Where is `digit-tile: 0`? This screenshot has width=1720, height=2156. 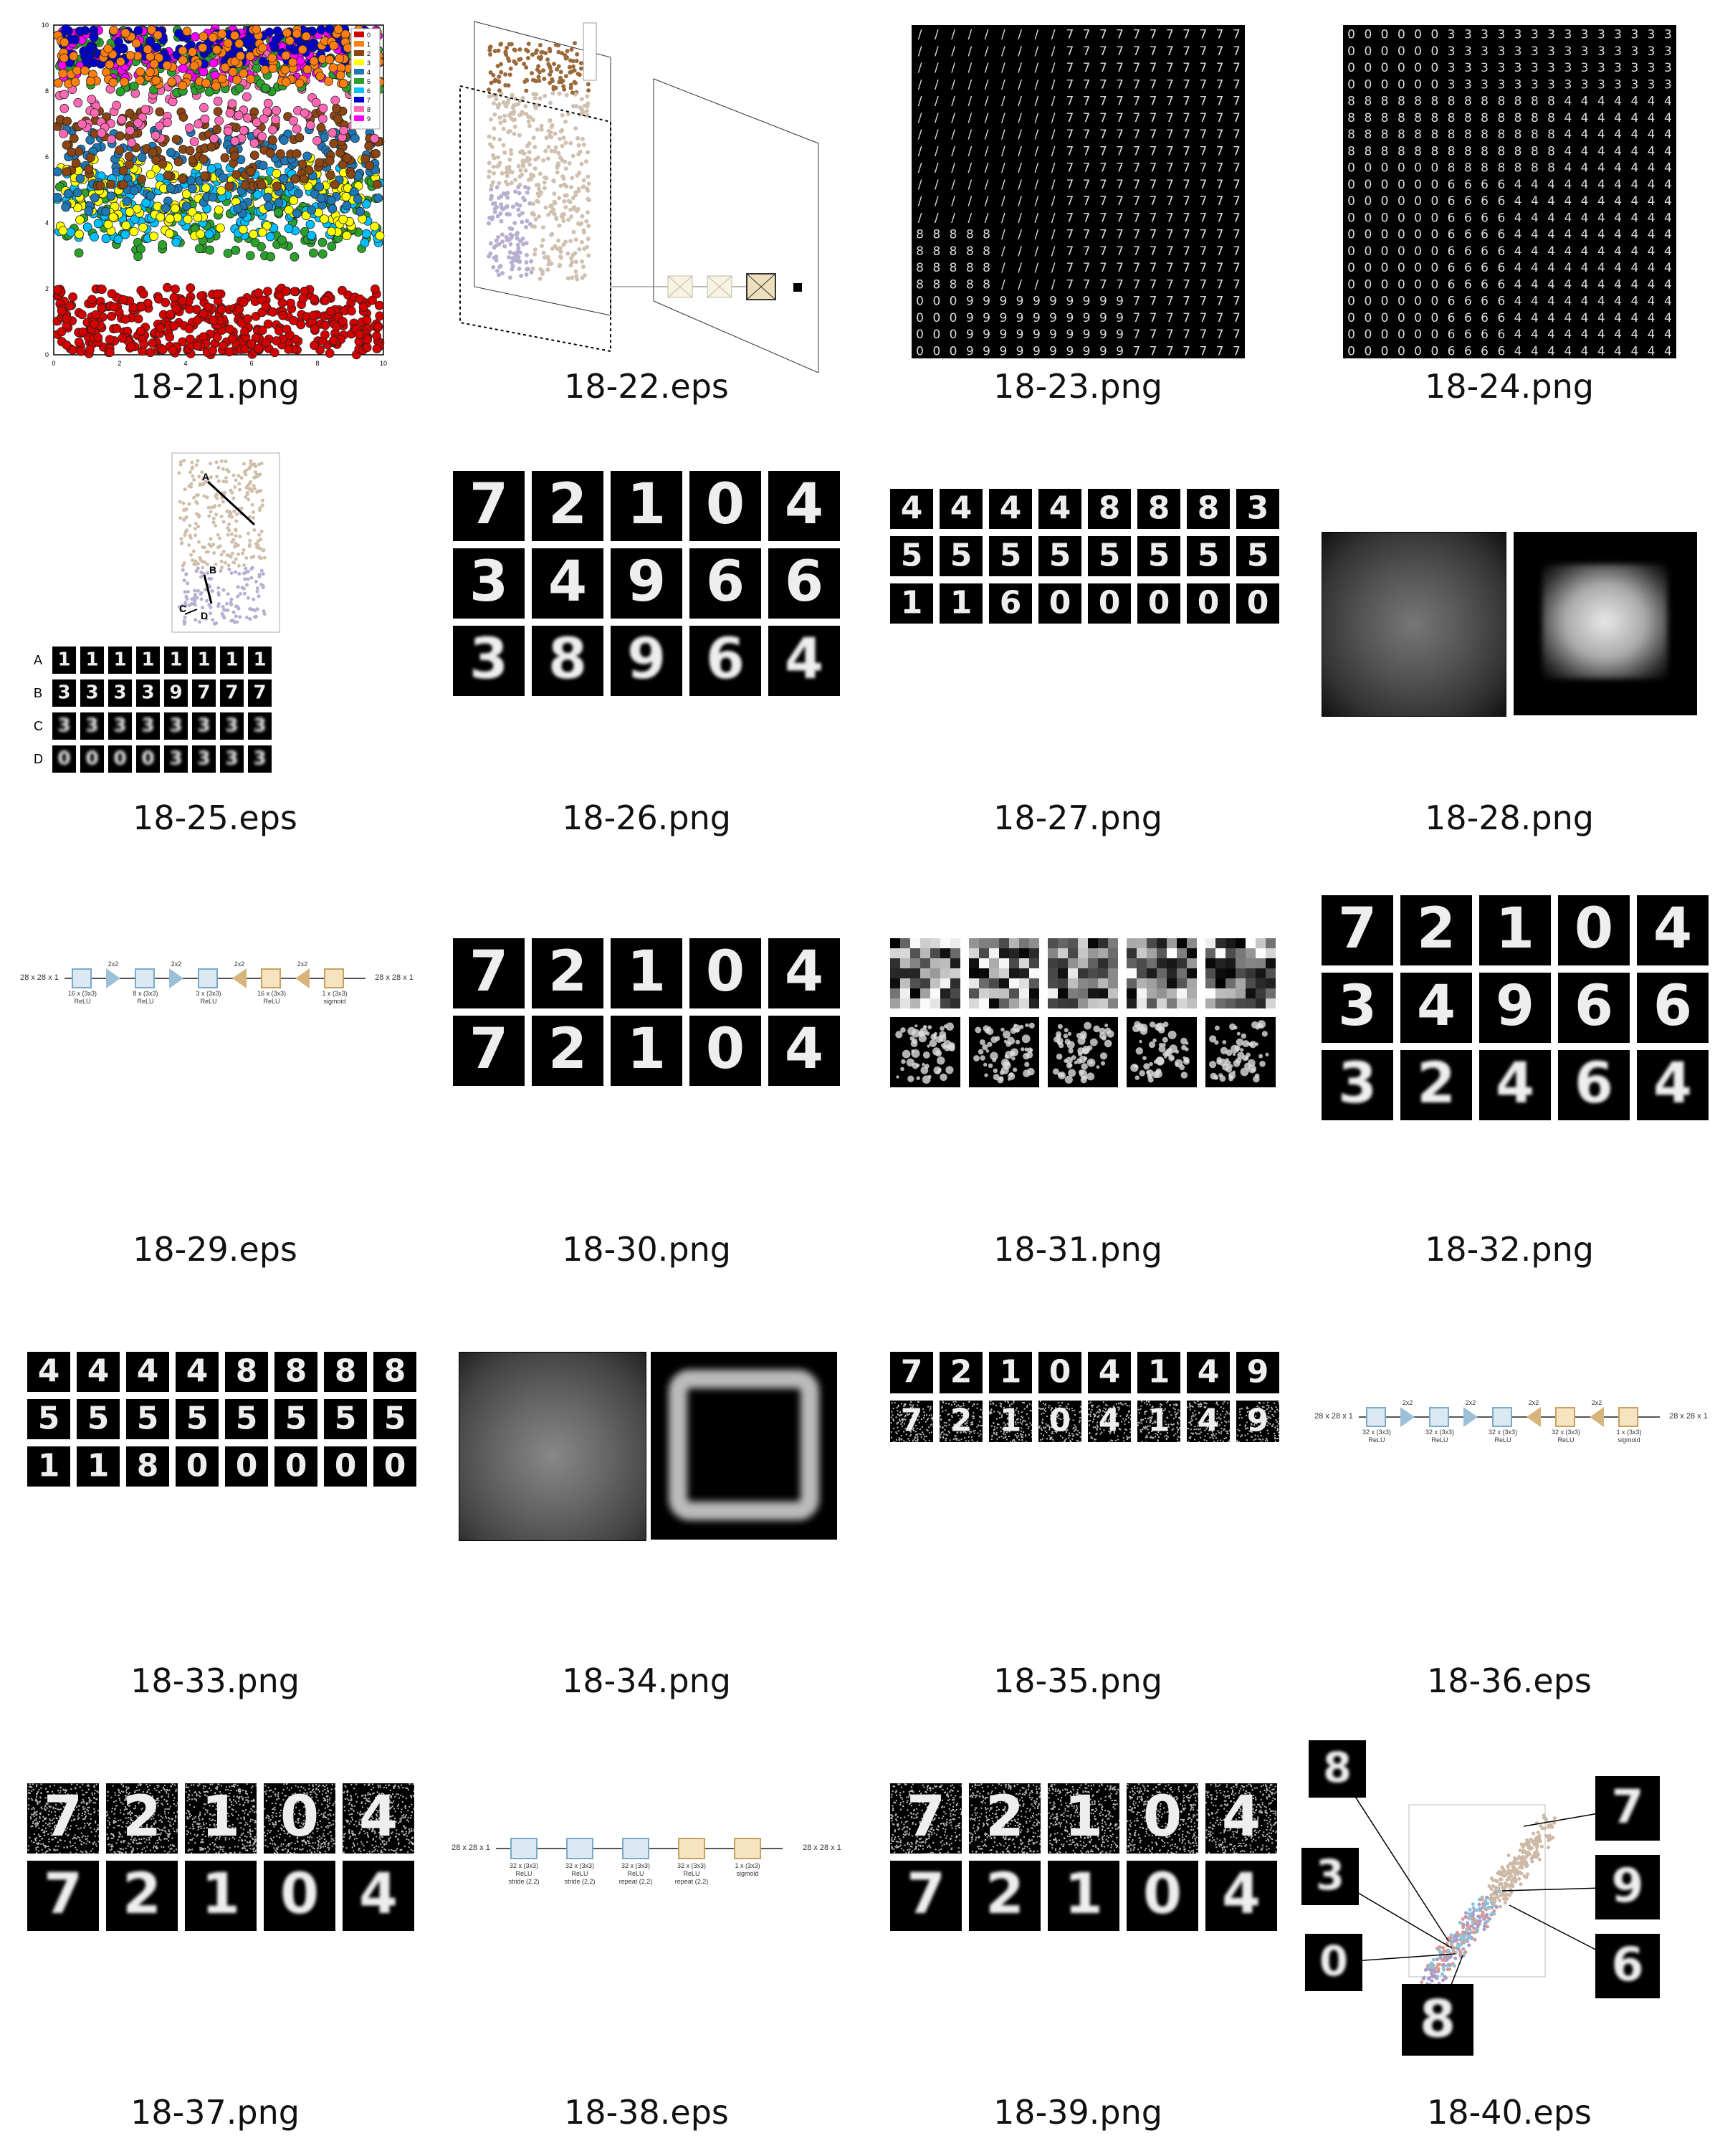
digit-tile: 0 is located at coordinates (1158, 603).